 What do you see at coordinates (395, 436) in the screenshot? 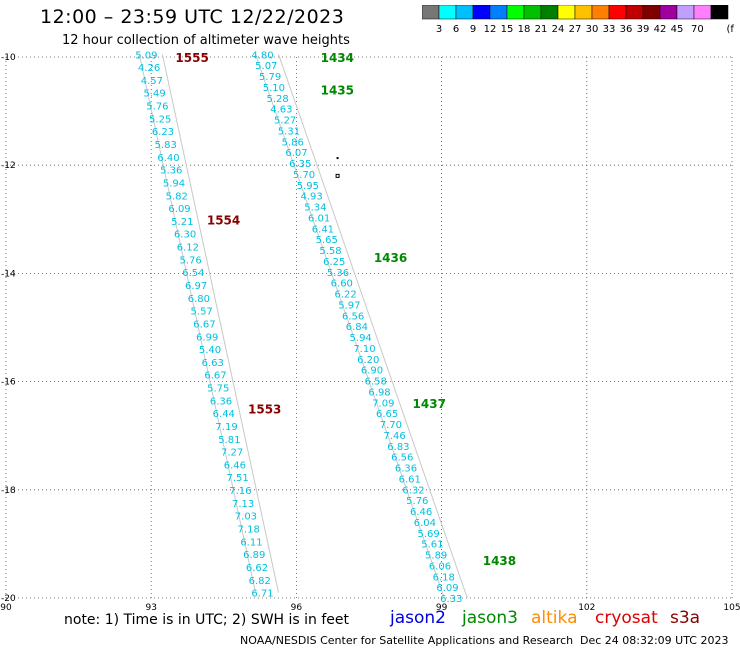
I see `wave-height-value: 7.46` at bounding box center [395, 436].